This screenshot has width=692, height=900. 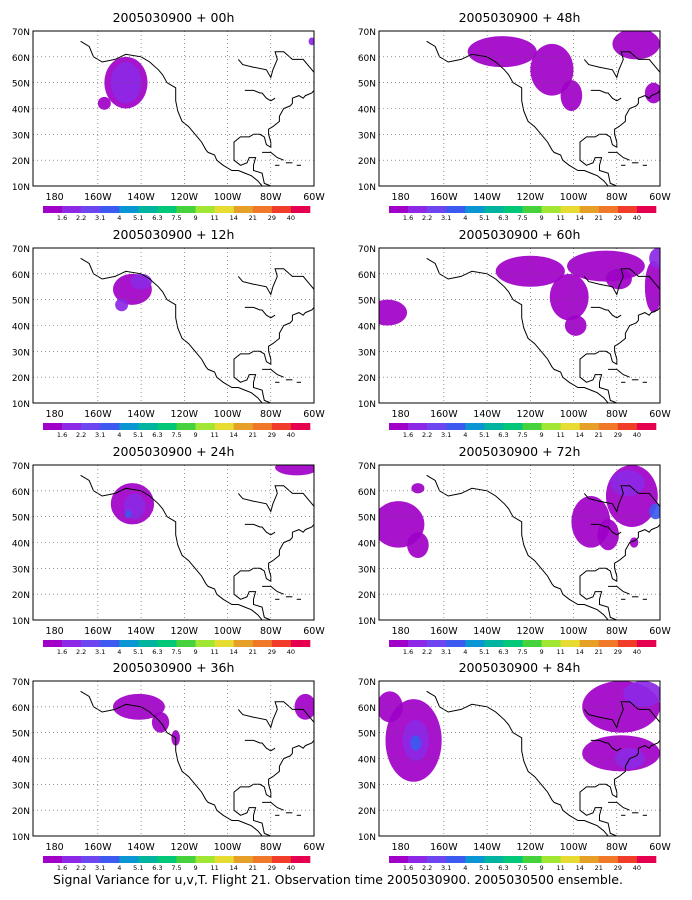 What do you see at coordinates (367, 379) in the screenshot?
I see `y-tick-label: 20N` at bounding box center [367, 379].